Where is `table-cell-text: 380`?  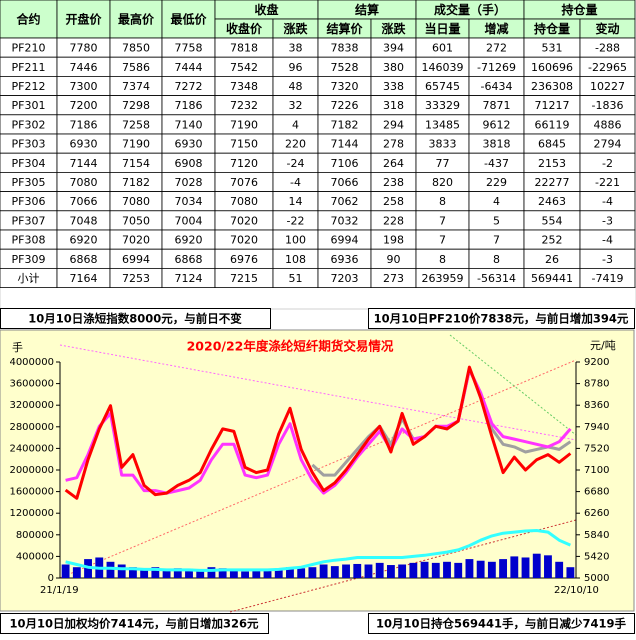
table-cell-text: 380 is located at coordinates (393, 67).